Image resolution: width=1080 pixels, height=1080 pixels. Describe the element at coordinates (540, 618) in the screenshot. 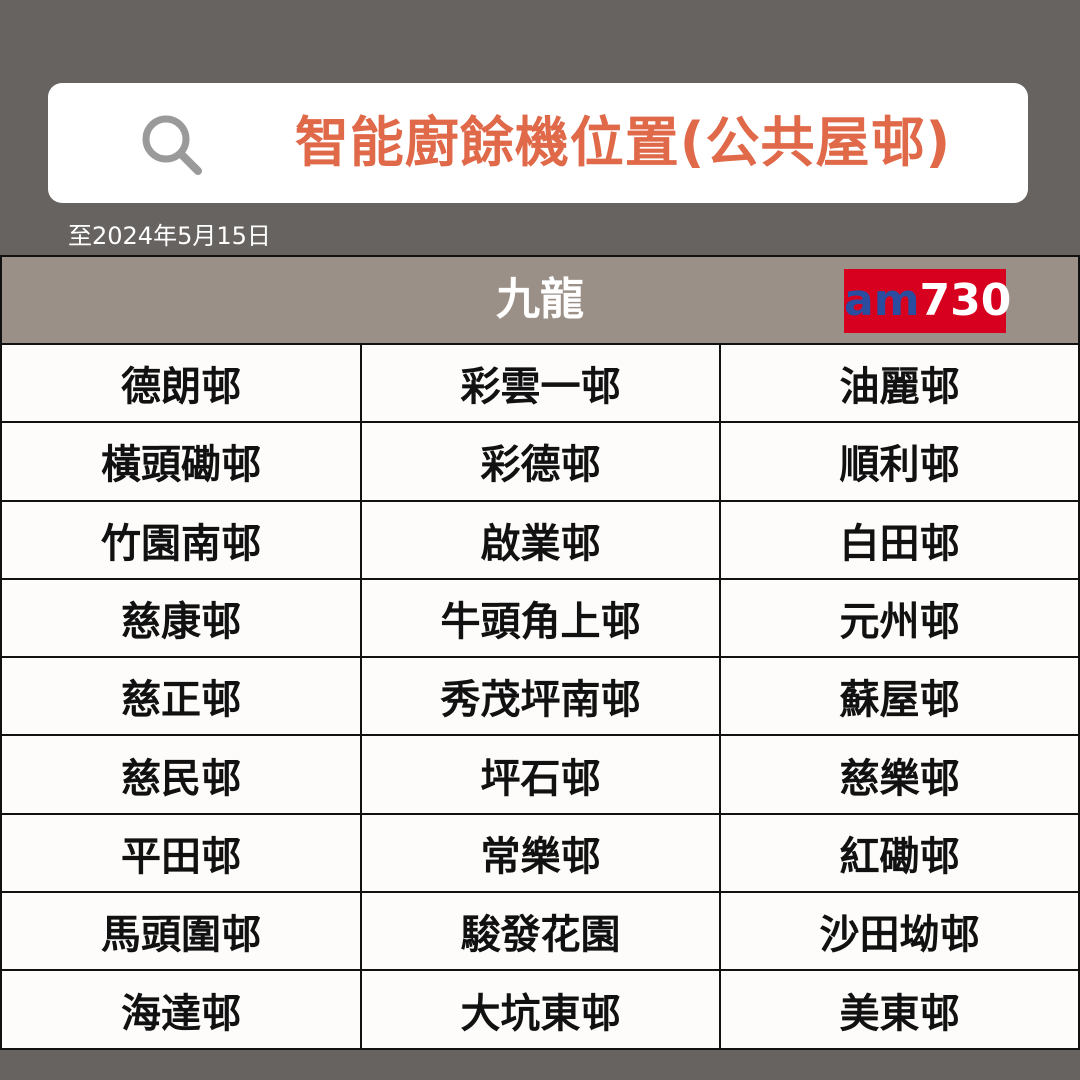

I see `table-cell: 牛頭角上邨` at that location.